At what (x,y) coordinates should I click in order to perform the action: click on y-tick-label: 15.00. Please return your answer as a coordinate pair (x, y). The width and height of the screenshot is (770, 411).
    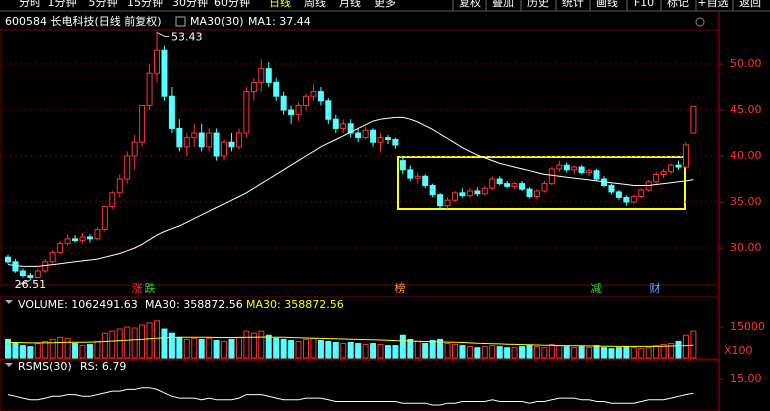
    Looking at the image, I should click on (746, 378).